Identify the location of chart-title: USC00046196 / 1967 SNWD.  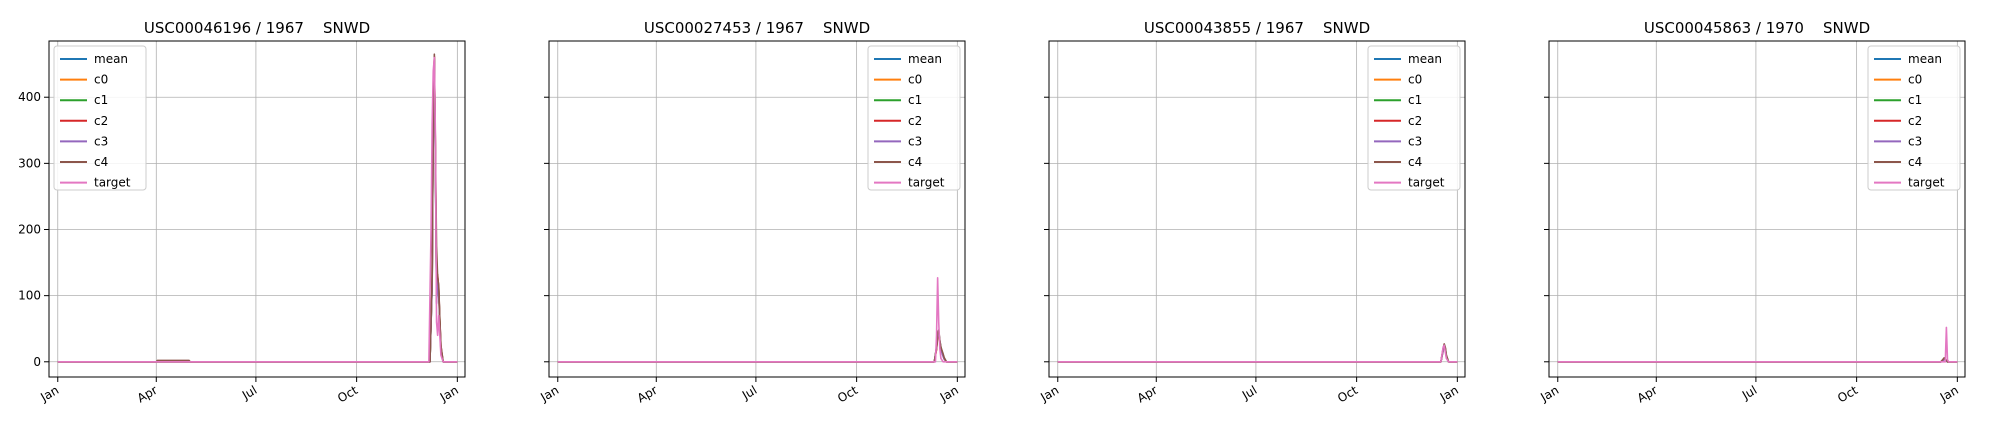
(257, 28).